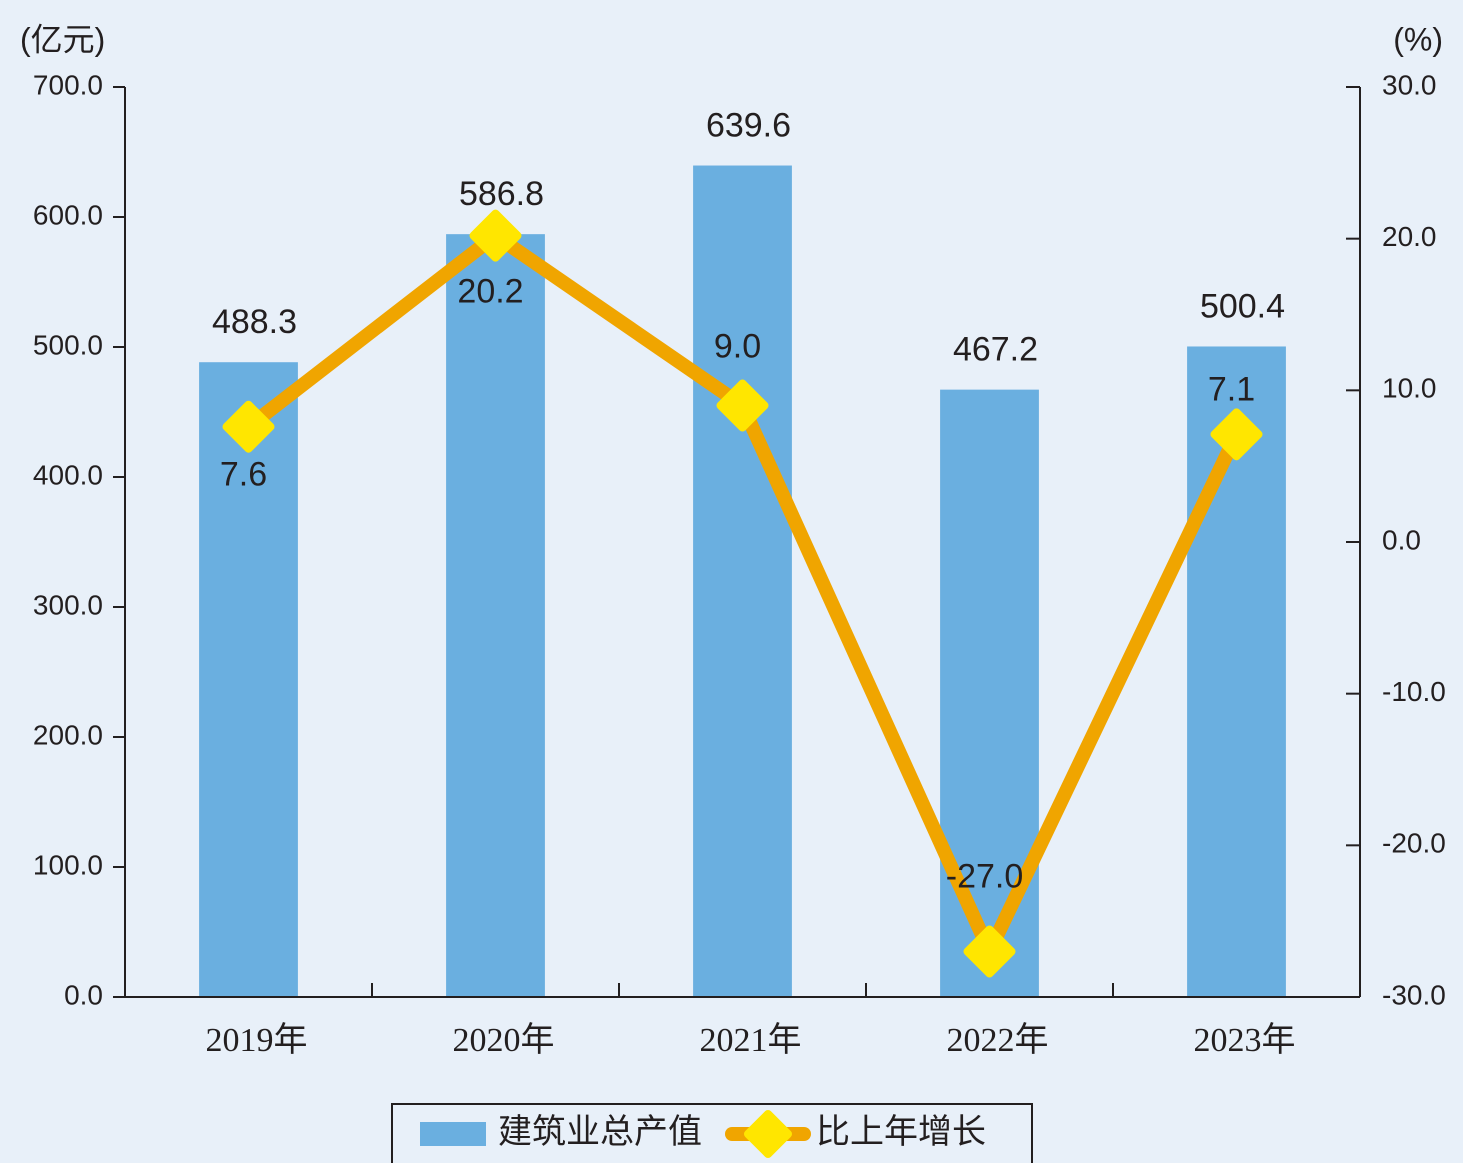 The height and width of the screenshot is (1163, 1463). What do you see at coordinates (1401, 539) in the screenshot?
I see `y2-tick-label: 0.0` at bounding box center [1401, 539].